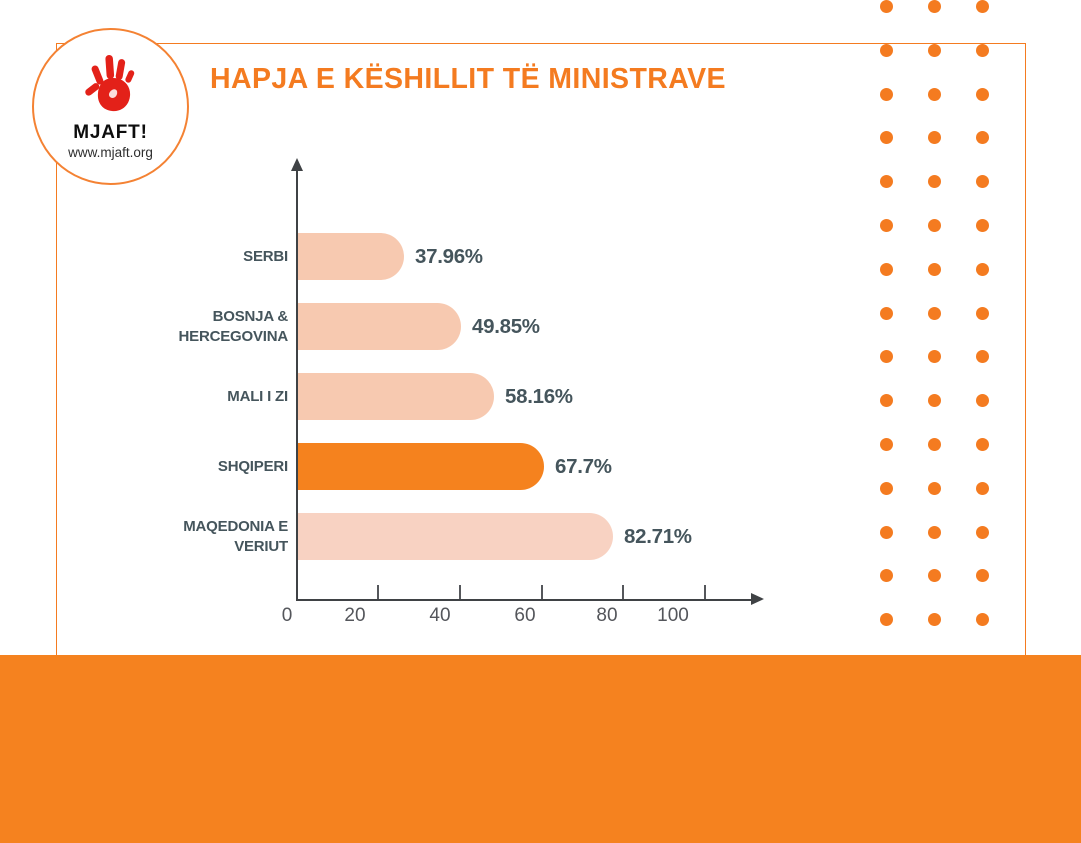 This screenshot has width=1081, height=843. Describe the element at coordinates (265, 256) in the screenshot. I see `category-label: SERBI` at that location.